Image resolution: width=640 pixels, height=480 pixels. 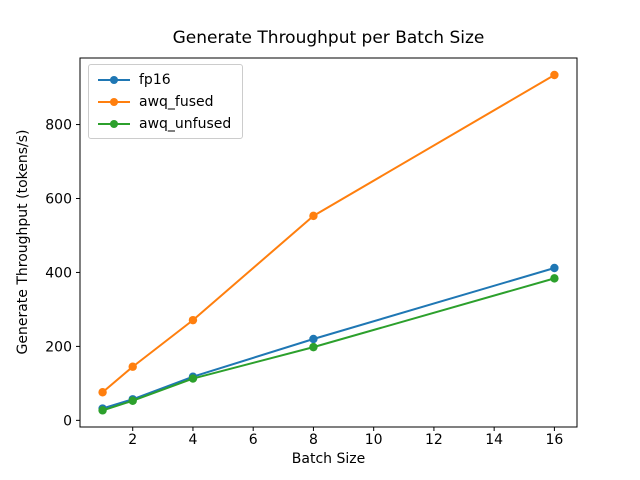 What do you see at coordinates (313, 347) in the screenshot?
I see `data-point-awq_unfused-x8` at bounding box center [313, 347].